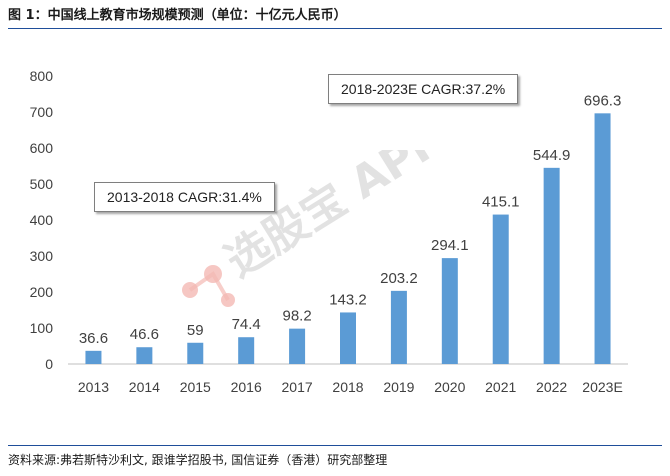  What do you see at coordinates (144, 355) in the screenshot?
I see `bar-2014` at bounding box center [144, 355].